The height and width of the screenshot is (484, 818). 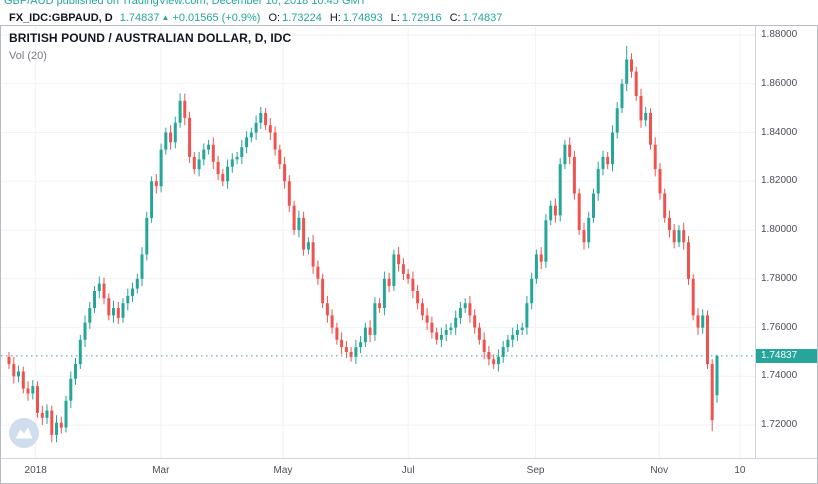 What do you see at coordinates (779, 132) in the screenshot?
I see `price-tick-label: 1.84000` at bounding box center [779, 132].